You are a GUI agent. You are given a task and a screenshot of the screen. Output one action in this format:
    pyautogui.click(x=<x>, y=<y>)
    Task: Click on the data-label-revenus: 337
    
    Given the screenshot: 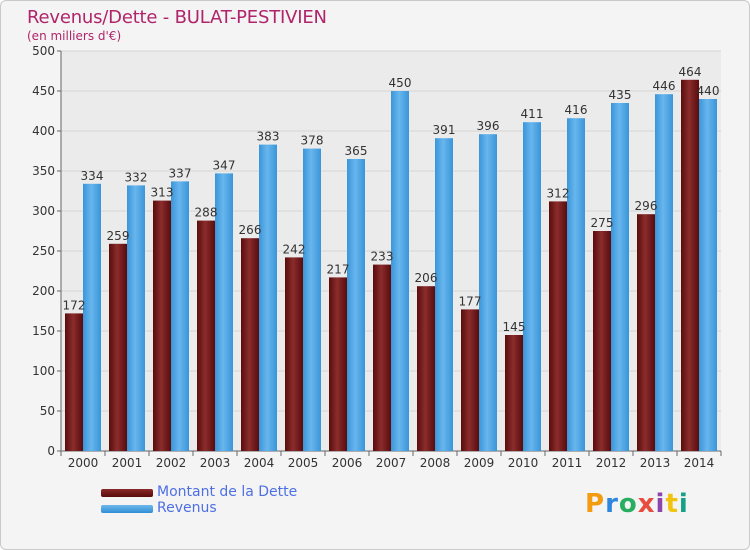 What is the action you would take?
    pyautogui.click(x=180, y=173)
    